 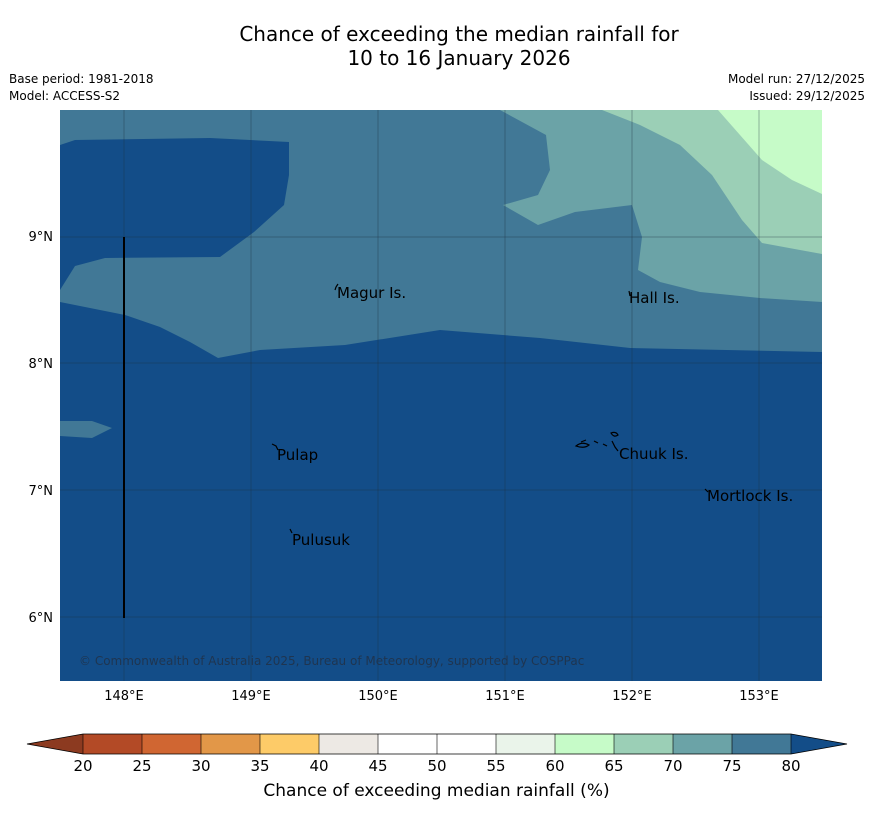 What do you see at coordinates (495, 766) in the screenshot?
I see `cb-tick-55: 55` at bounding box center [495, 766].